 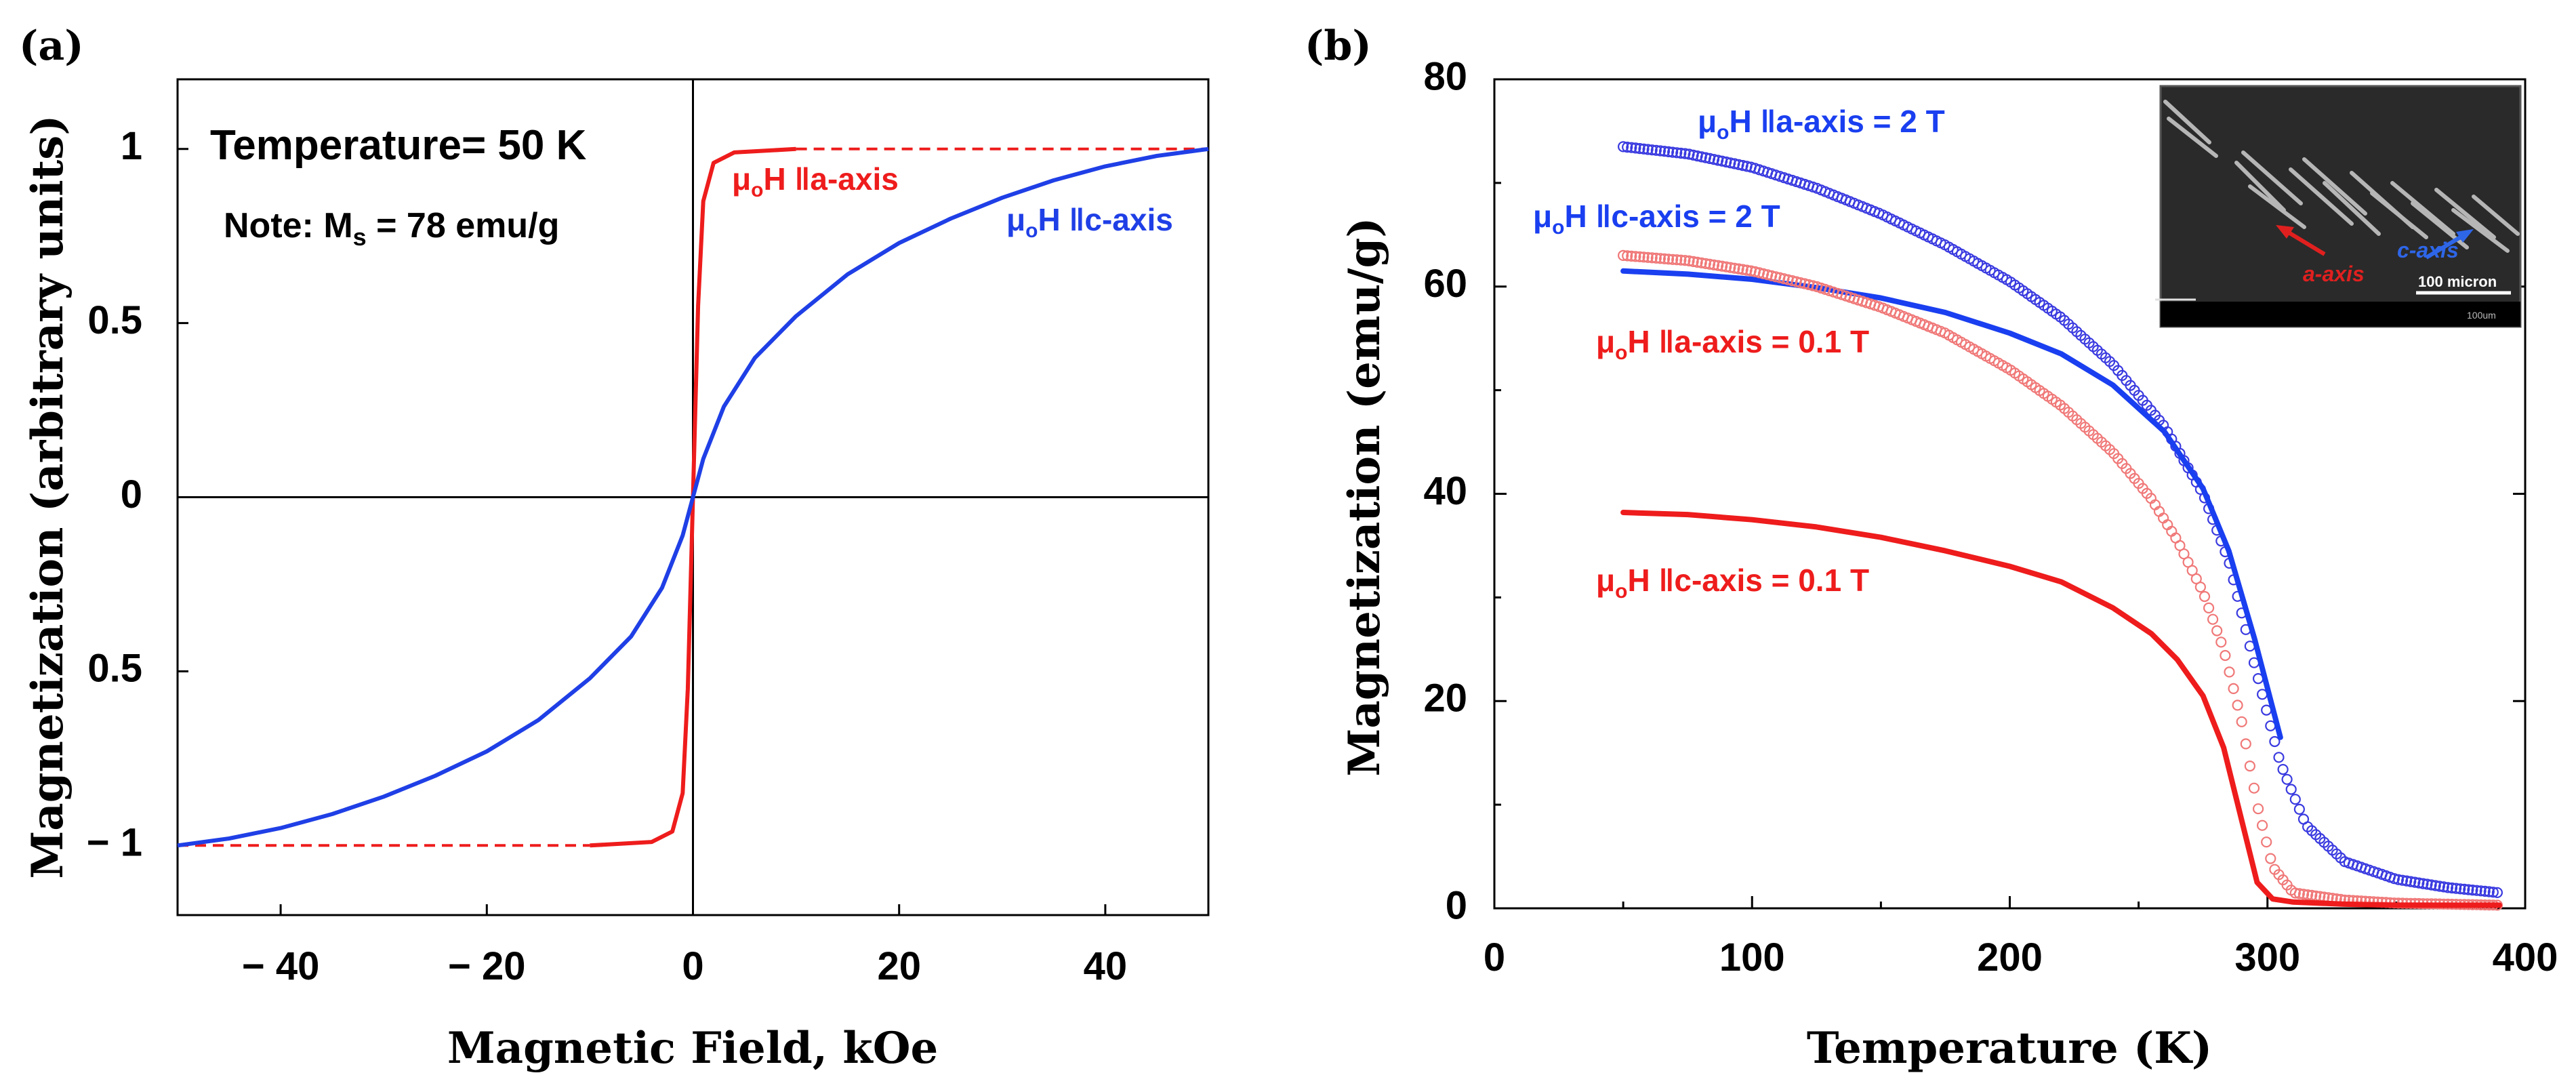 What do you see at coordinates (487, 966) in the screenshot?
I see `panel-a-x-tick-label: − 20` at bounding box center [487, 966].